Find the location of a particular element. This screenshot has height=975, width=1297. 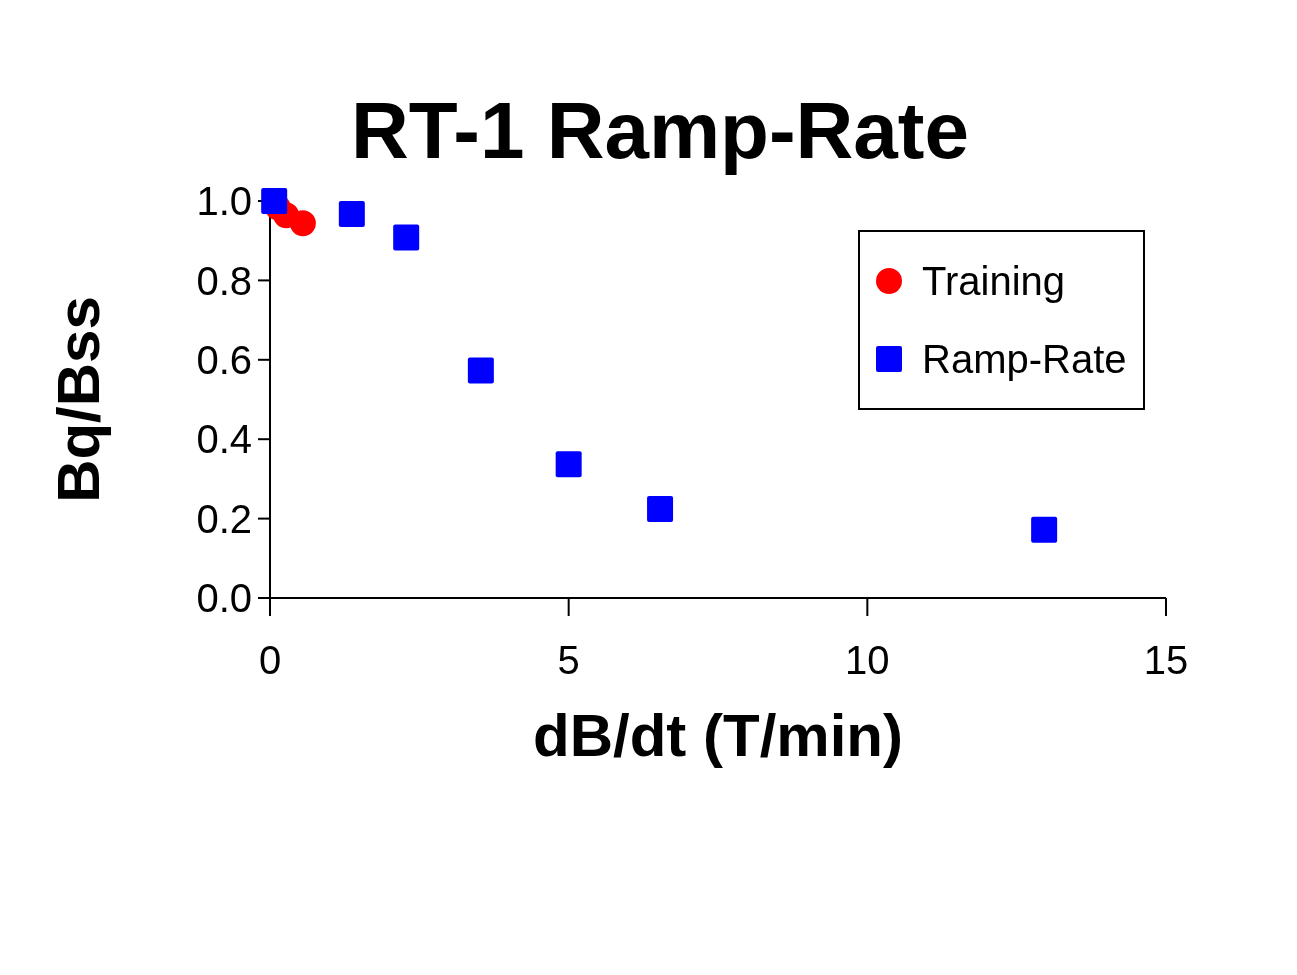

x-tick-label: 5 is located at coordinates (568, 660).